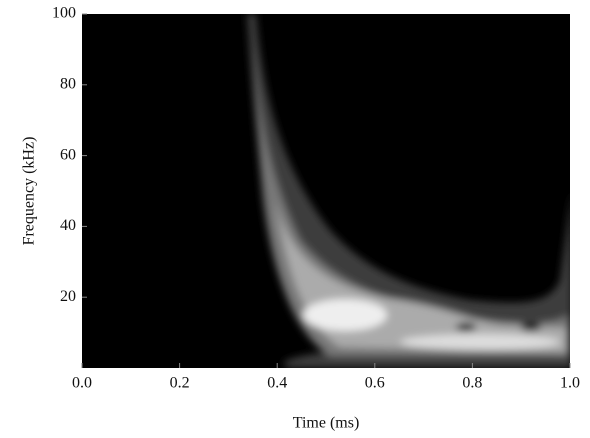 The image size is (590, 438). I want to click on y-tick-label: 20, so click(68, 296).